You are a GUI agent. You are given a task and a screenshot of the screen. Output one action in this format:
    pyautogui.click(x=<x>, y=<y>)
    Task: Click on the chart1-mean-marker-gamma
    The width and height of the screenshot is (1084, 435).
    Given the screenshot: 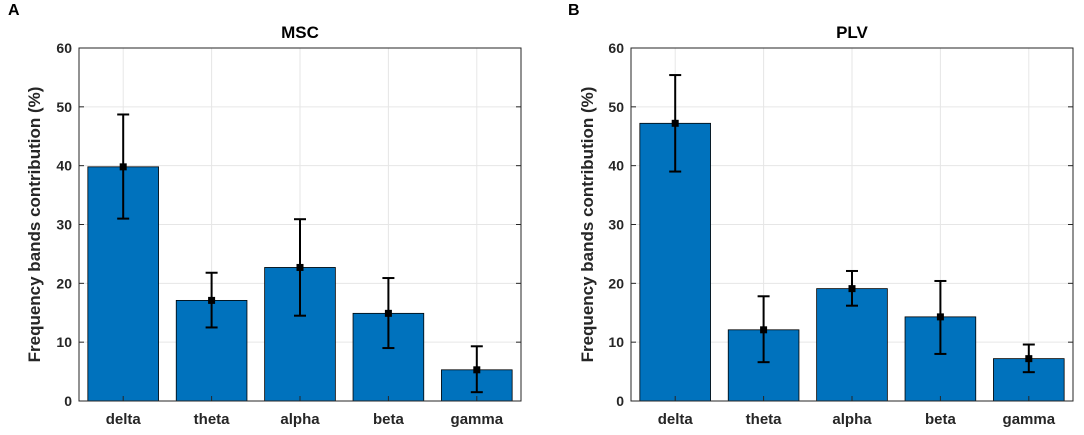 What is the action you would take?
    pyautogui.click(x=477, y=370)
    